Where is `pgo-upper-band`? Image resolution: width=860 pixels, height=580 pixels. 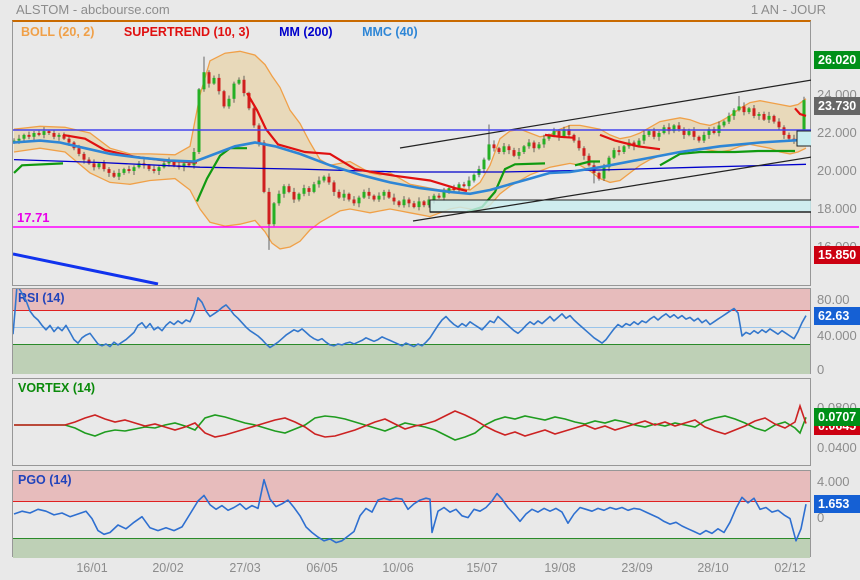
pgo-upper-band is located at coordinates (411, 486).